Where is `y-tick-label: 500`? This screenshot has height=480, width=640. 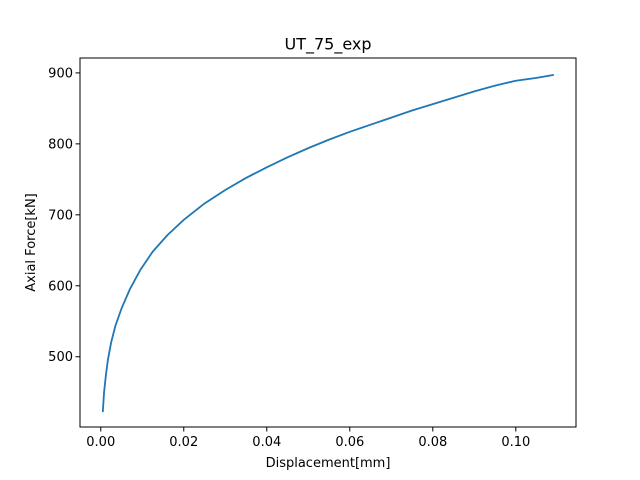 y-tick-label: 500 is located at coordinates (60, 357).